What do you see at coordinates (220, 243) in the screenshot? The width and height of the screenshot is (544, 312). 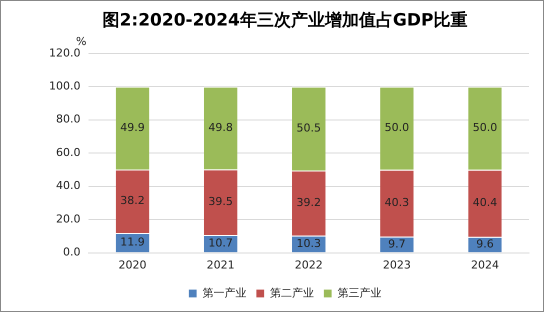 I see `data-label: 10.7` at bounding box center [220, 243].